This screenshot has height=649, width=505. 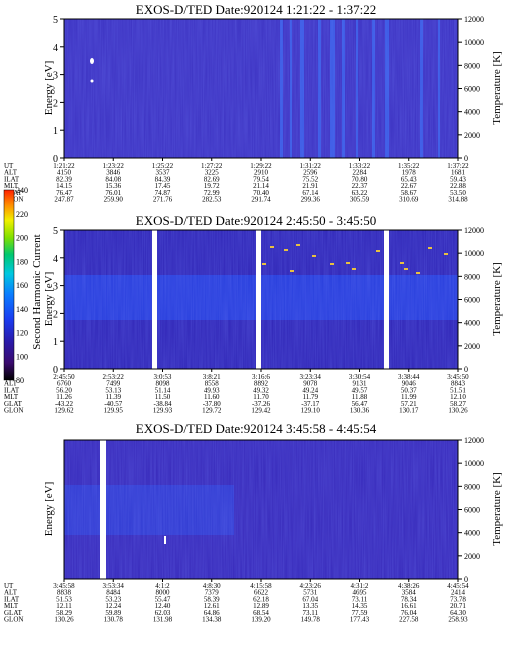 What do you see at coordinates (163, 166) in the screenshot?
I see `ephemeris-cell: 1:25:22` at bounding box center [163, 166].